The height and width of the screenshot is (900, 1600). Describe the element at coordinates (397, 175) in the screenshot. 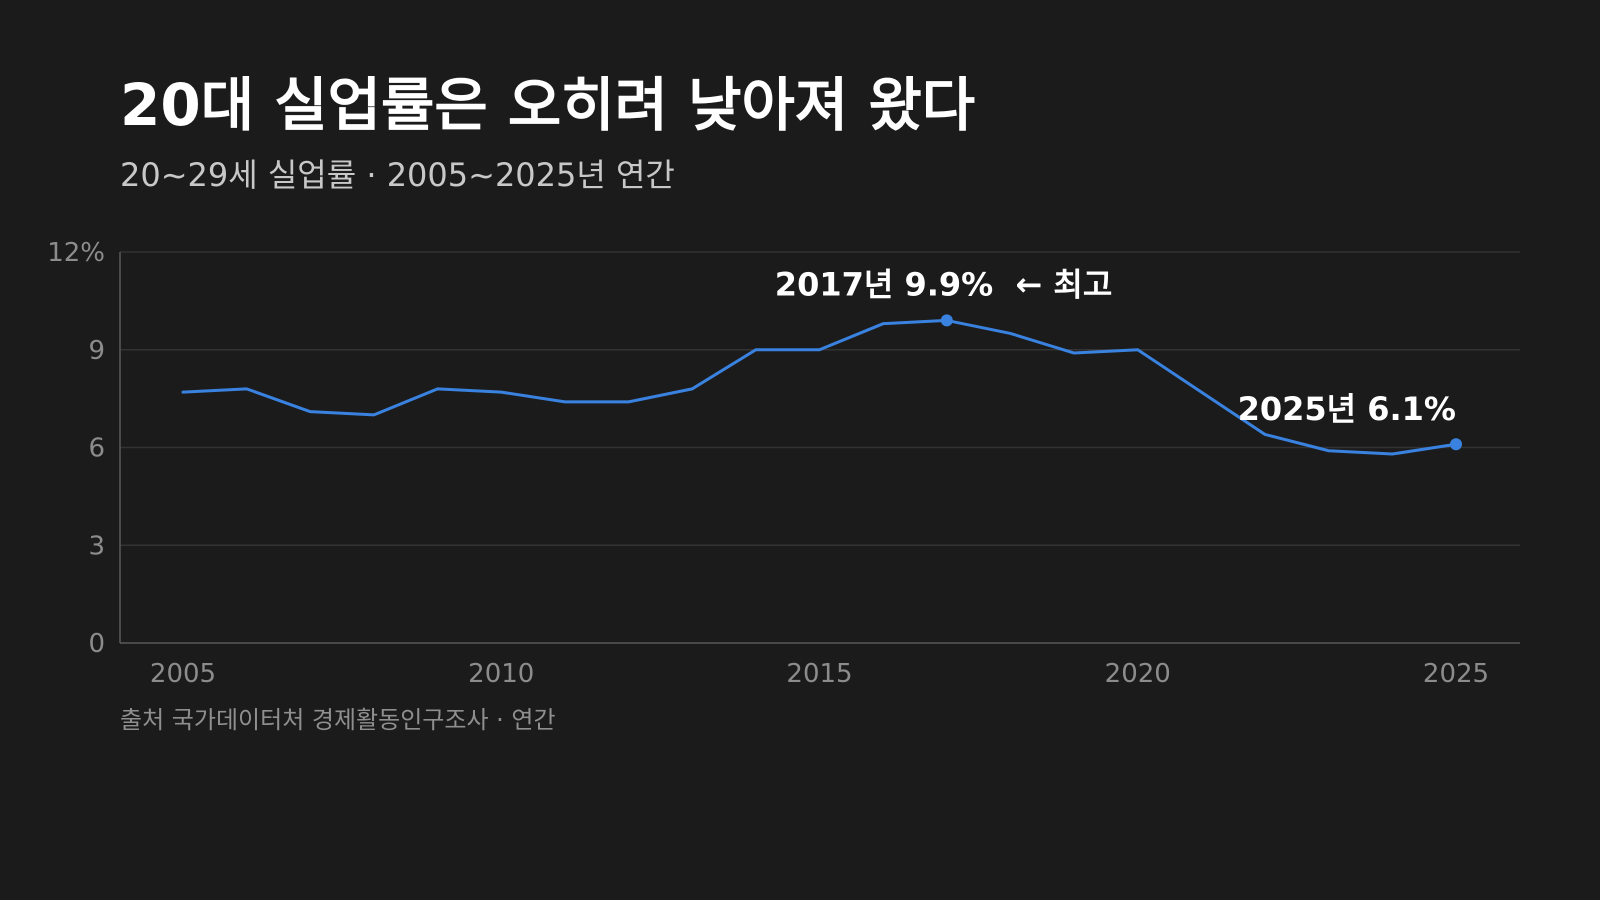

I see `chart-subtitle: 20~29세 실업률 · 2005~2025년 연간` at that location.